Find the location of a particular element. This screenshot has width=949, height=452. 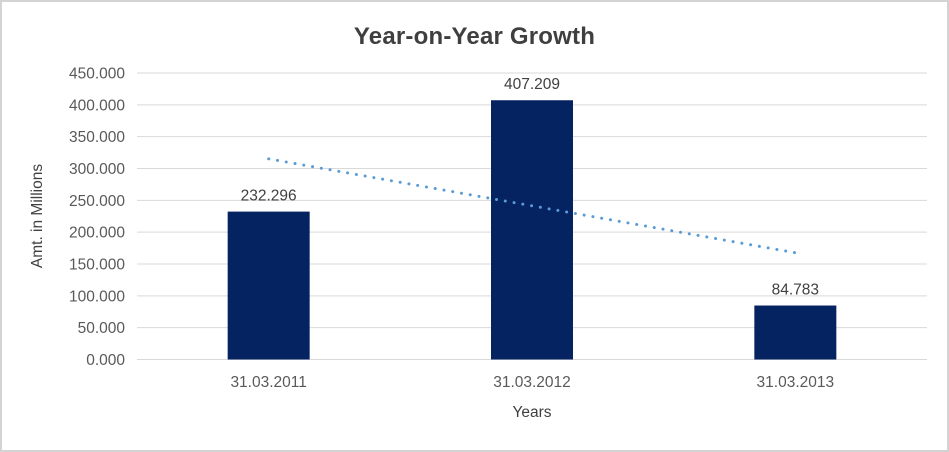

y-axis-title: Amt. in Millions is located at coordinates (37, 216).